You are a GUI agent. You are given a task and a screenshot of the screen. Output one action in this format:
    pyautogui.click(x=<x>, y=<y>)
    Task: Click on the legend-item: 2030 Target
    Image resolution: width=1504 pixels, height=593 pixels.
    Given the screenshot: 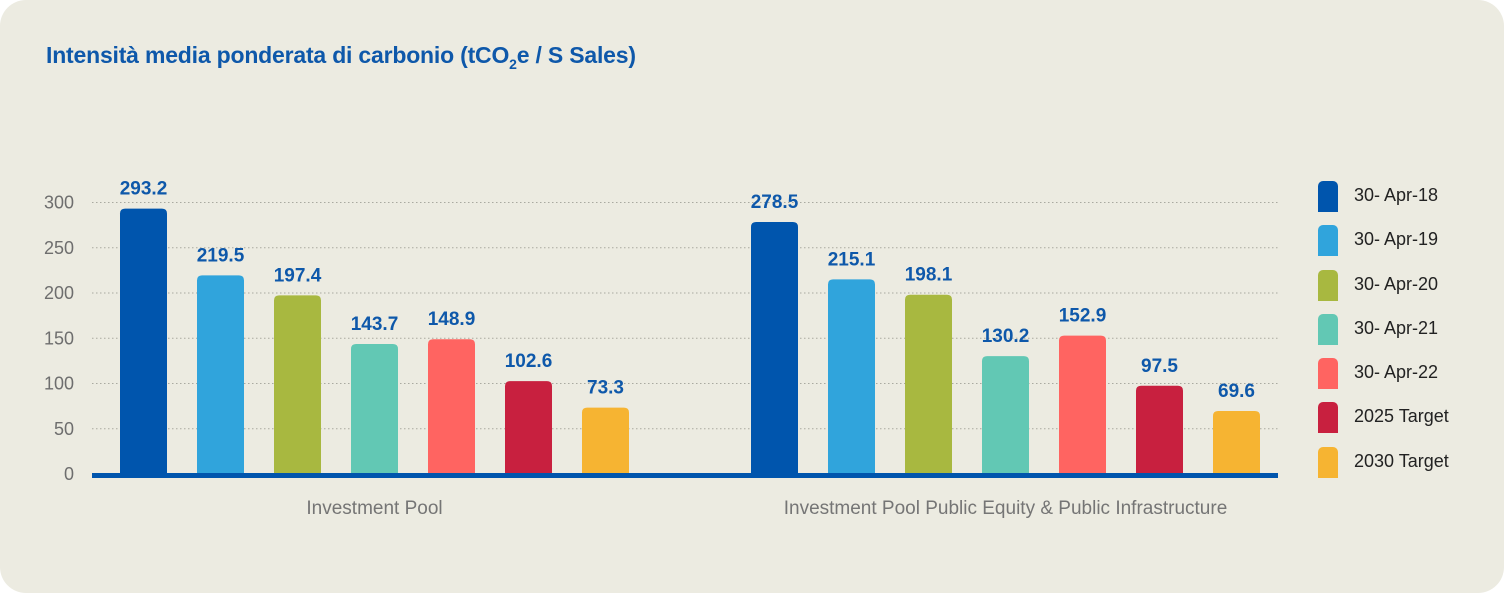 What is the action you would take?
    pyautogui.click(x=1408, y=468)
    